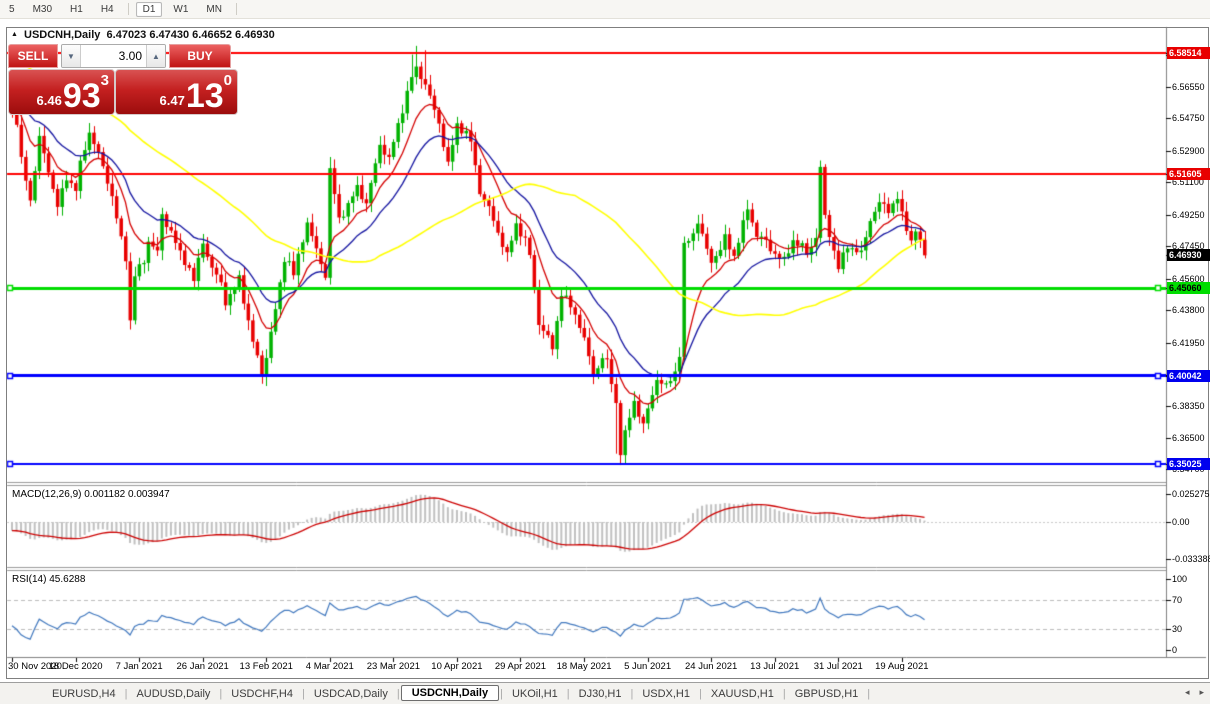  I want to click on date-tick-label: 18 Dec 2020, so click(75, 666).